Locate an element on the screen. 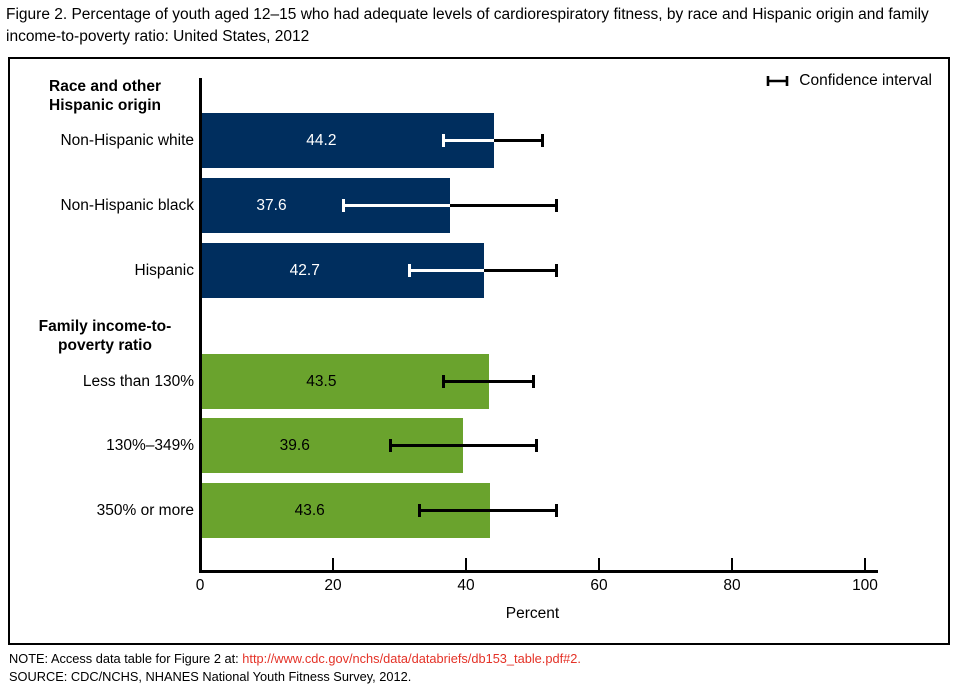  bar-value: 37.6 is located at coordinates (271, 205).